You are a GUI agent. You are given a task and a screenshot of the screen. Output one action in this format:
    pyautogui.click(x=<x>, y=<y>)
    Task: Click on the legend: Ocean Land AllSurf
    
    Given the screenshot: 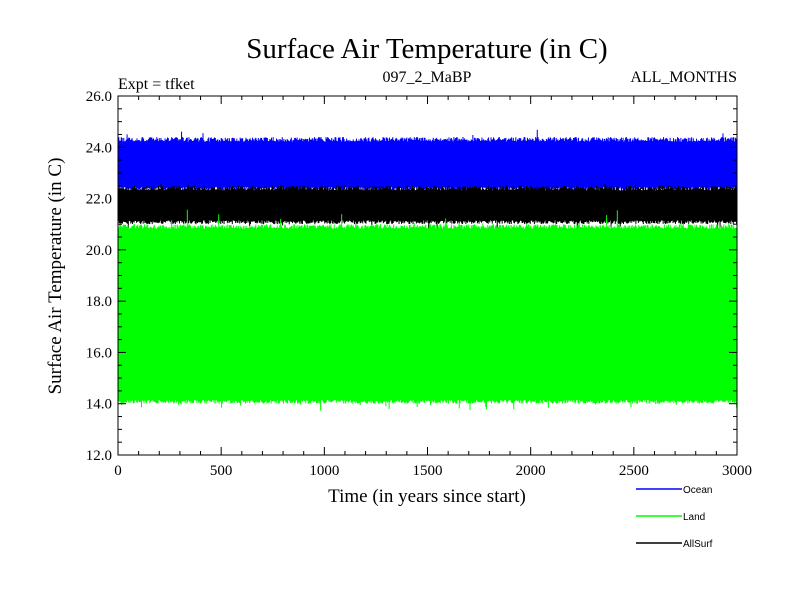 What is the action you would take?
    pyautogui.click(x=674, y=517)
    